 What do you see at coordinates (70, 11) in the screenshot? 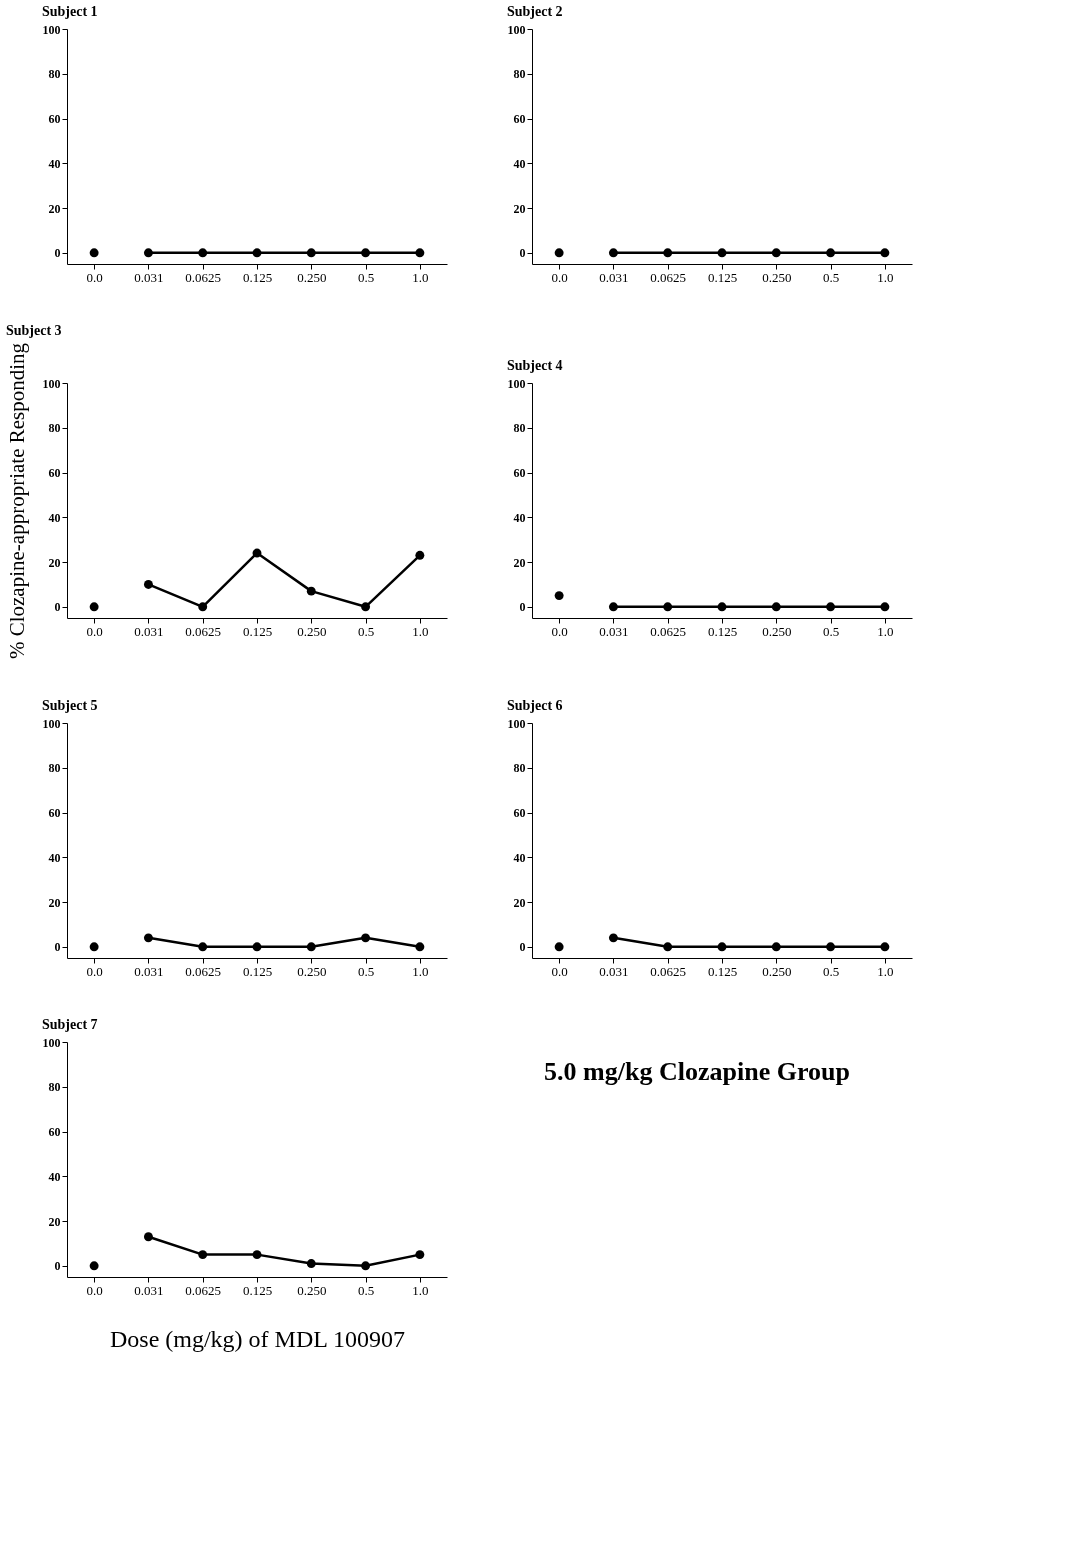
I see `chart-title: Subject 1` at bounding box center [70, 11].